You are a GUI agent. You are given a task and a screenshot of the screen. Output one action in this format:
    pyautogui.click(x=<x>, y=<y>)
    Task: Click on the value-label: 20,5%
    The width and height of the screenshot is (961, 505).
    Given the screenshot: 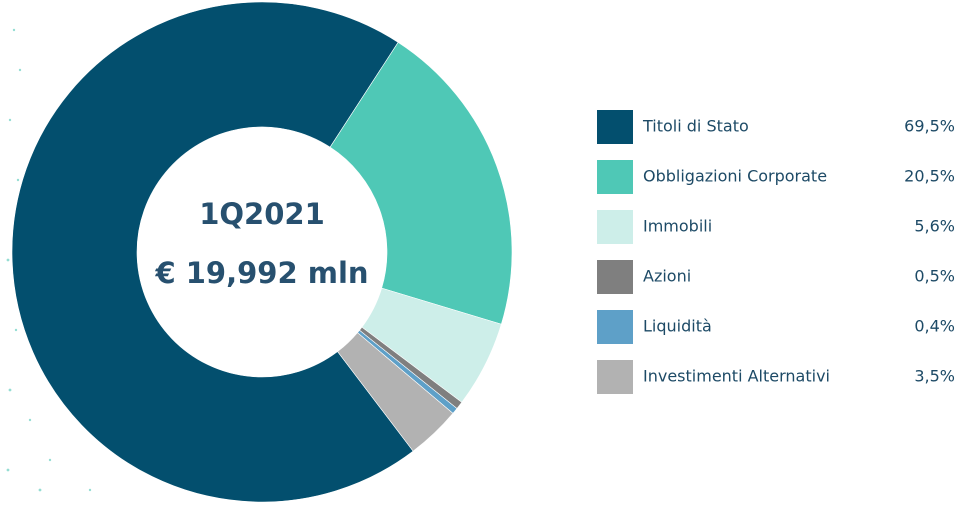 What is the action you would take?
    pyautogui.click(x=929, y=176)
    